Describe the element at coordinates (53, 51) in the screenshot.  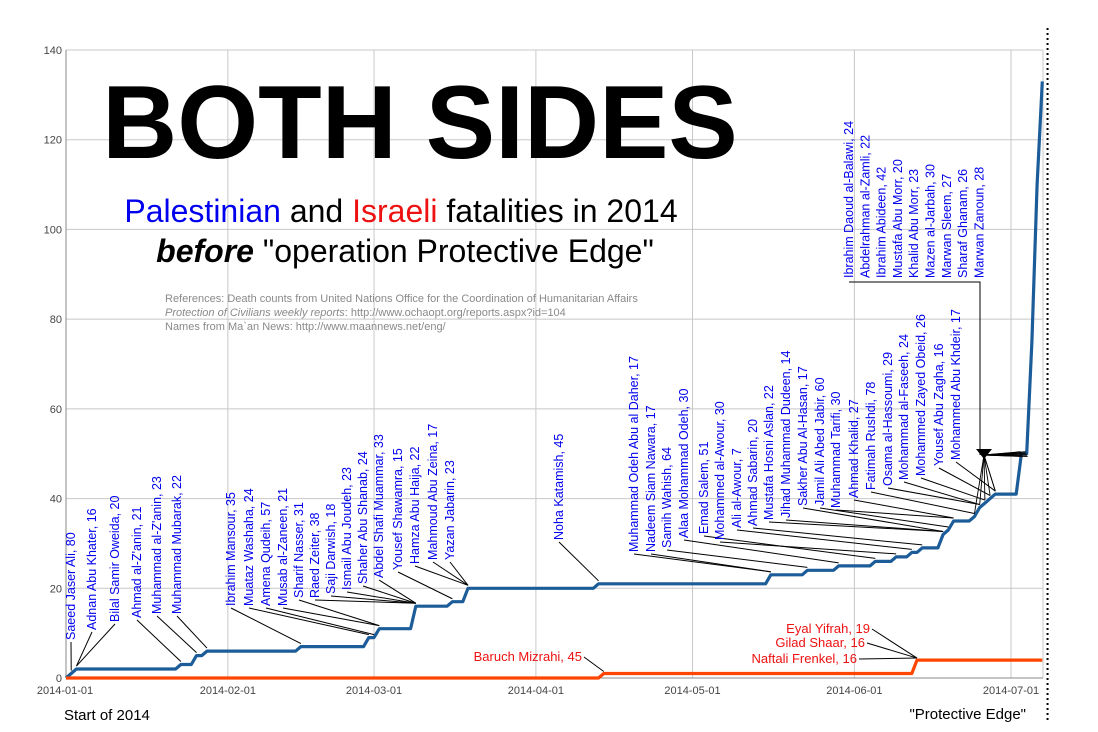
I see `y-tick-label: 140` at that location.